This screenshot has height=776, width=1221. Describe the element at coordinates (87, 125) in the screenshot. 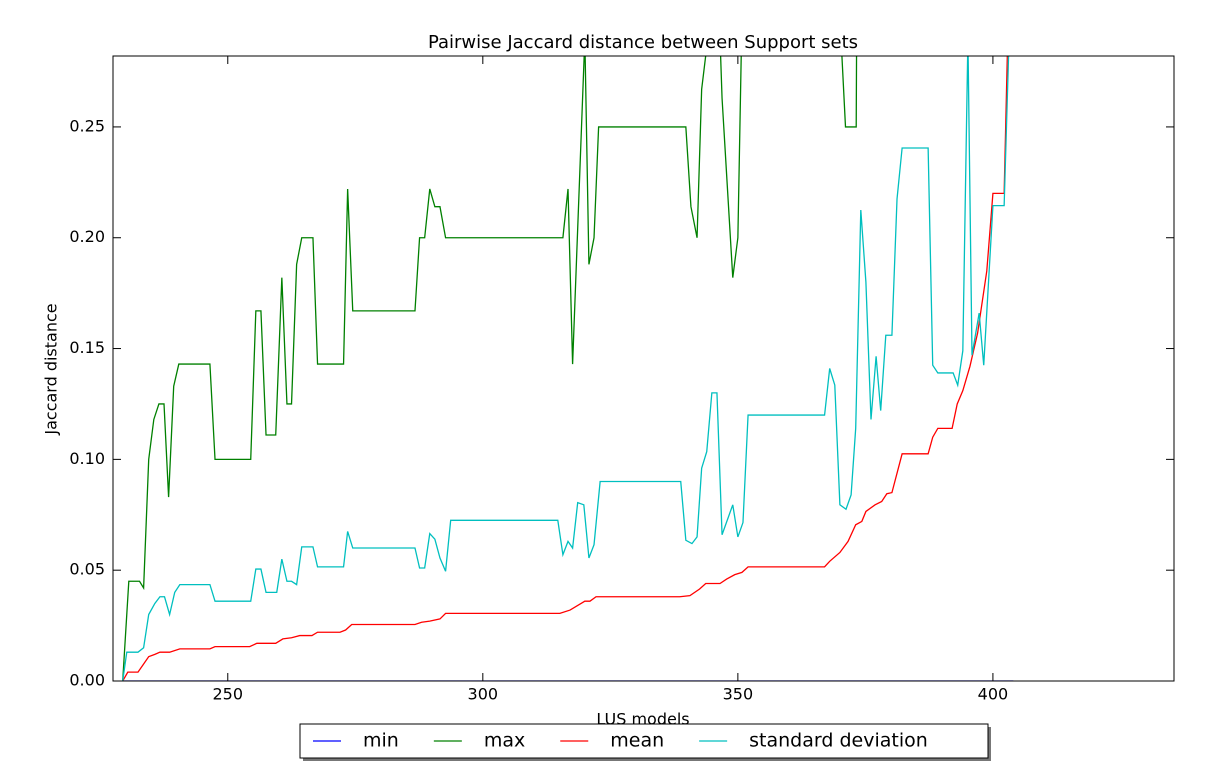

I see `y-tick-label: 0.25` at that location.